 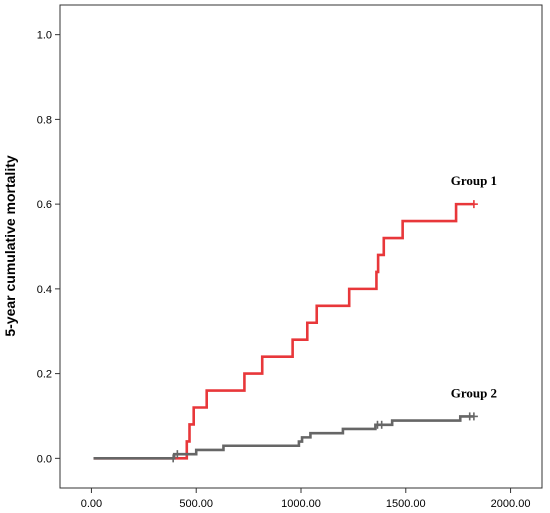 What do you see at coordinates (44, 36) in the screenshot?
I see `y-tick-label: 1.0` at bounding box center [44, 36].